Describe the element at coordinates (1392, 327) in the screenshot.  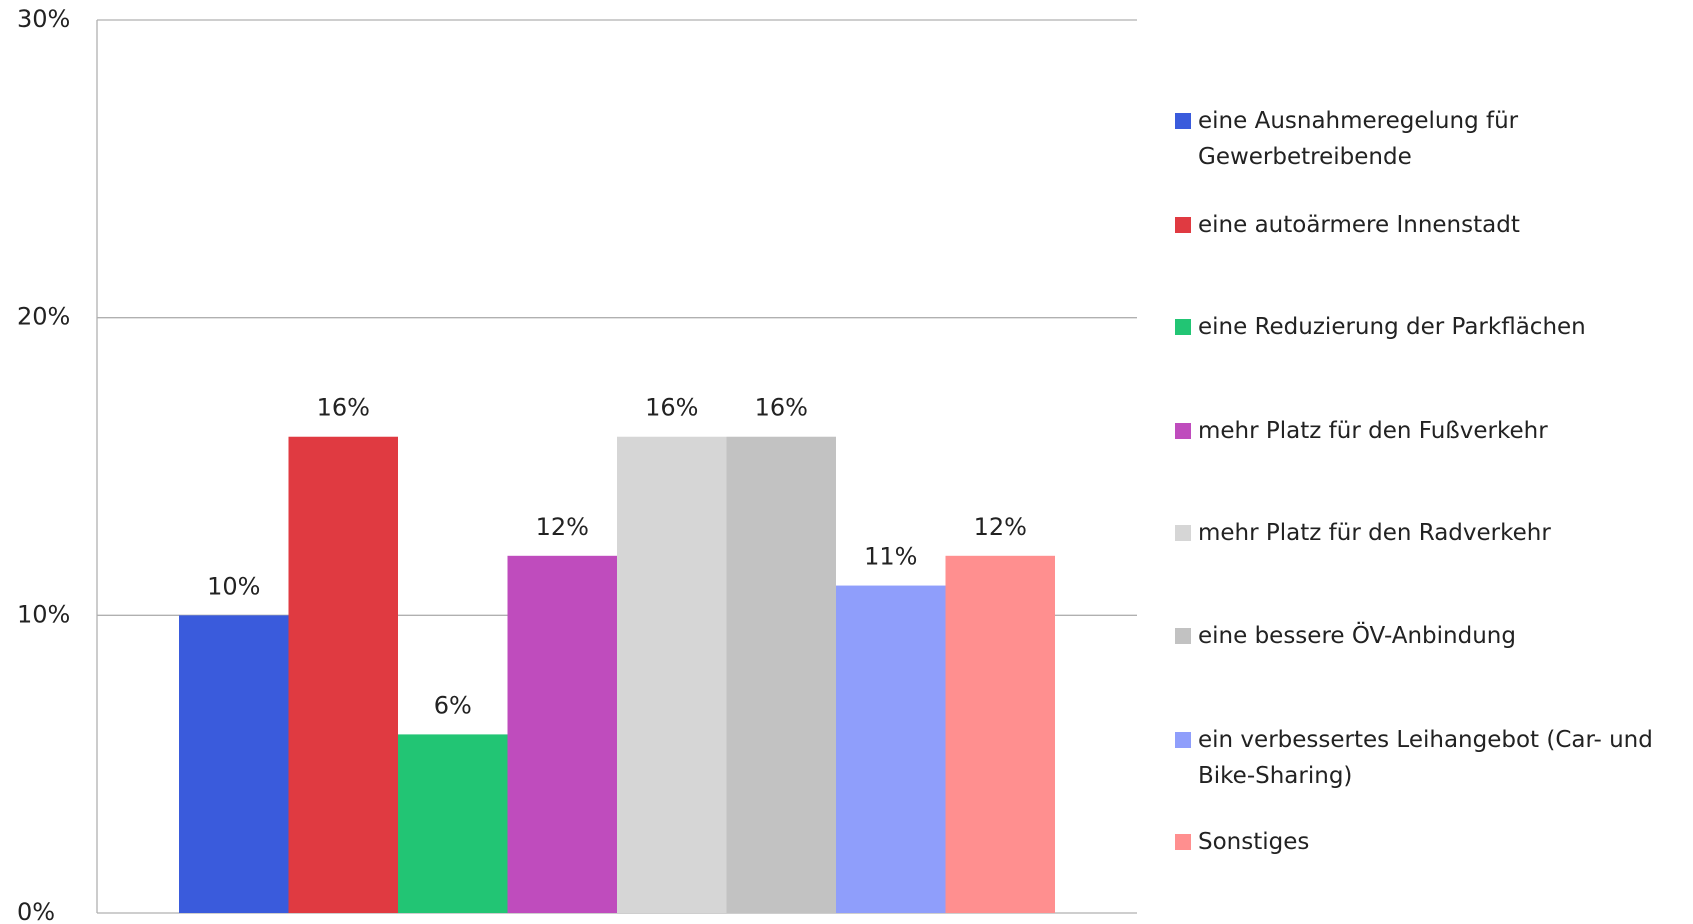
I see `legend-label: eine Reduzierung der Parkflächen` at that location.